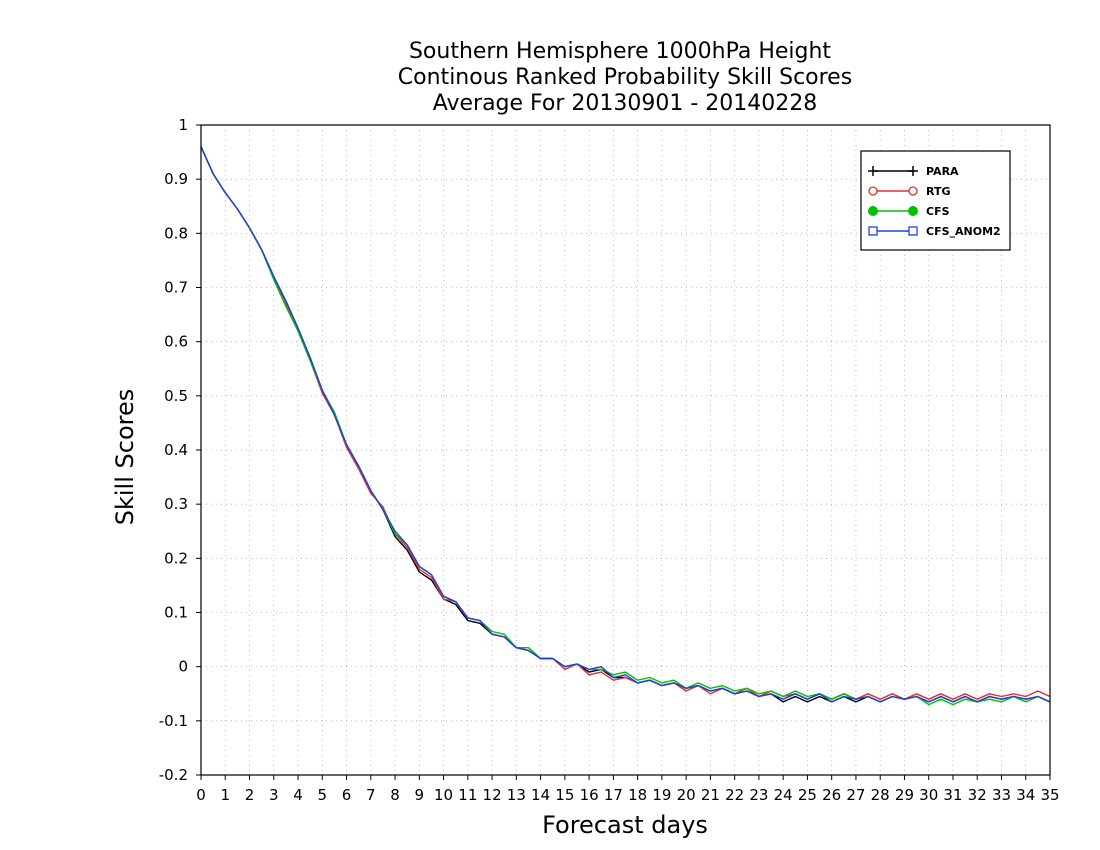 The image size is (1100, 850). I want to click on x-axis-label: Forecast days, so click(625, 825).